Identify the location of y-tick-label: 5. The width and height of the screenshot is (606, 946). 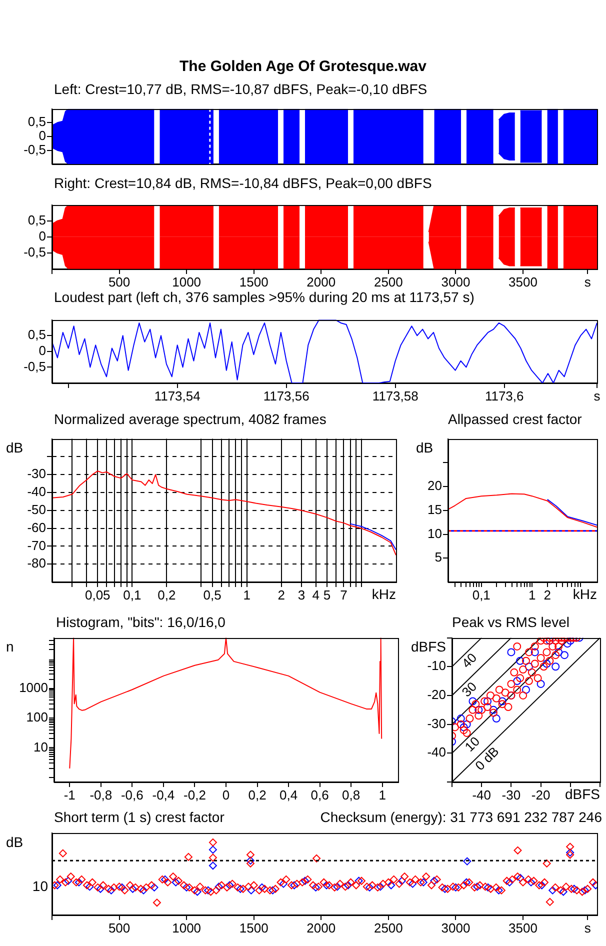
(438, 557).